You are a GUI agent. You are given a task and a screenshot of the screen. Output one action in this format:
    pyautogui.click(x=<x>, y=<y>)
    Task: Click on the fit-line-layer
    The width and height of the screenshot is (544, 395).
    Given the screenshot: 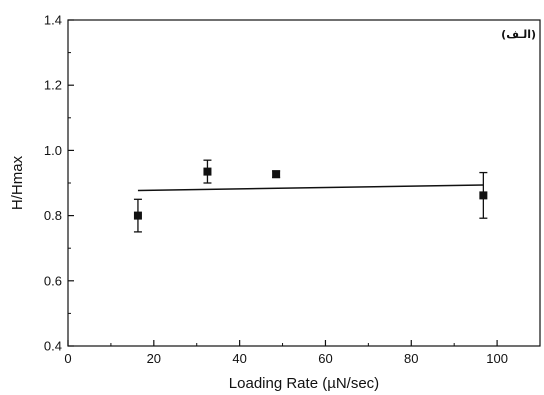 What is the action you would take?
    pyautogui.click(x=310, y=188)
    